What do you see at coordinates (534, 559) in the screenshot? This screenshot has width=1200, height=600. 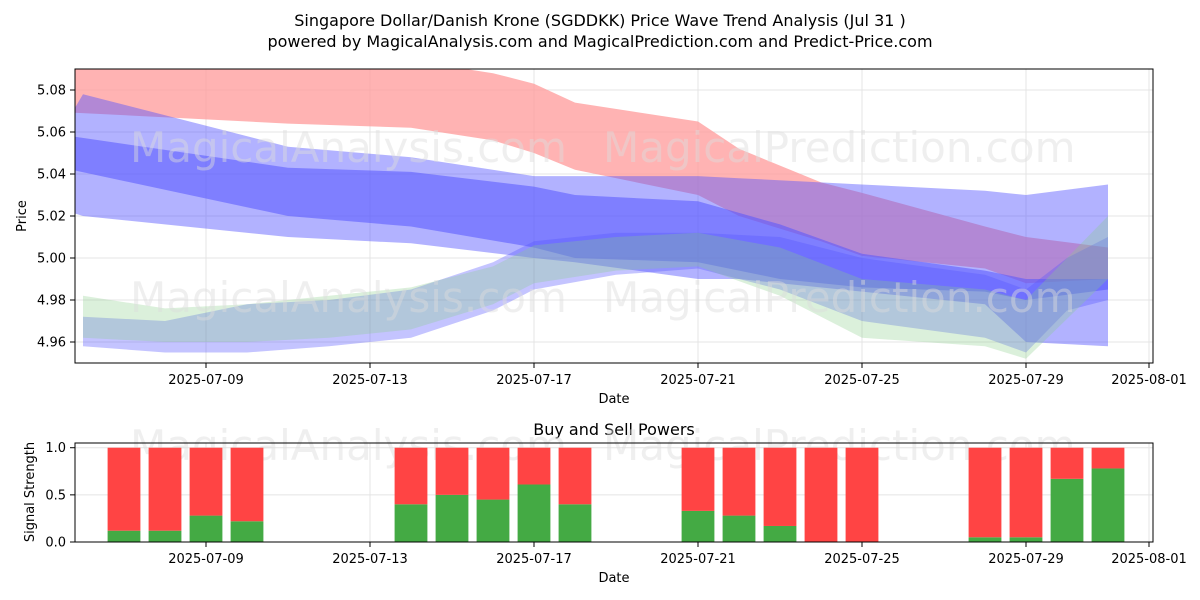 I see `signal-x-tick-label: 2025-07-17` at bounding box center [534, 559].